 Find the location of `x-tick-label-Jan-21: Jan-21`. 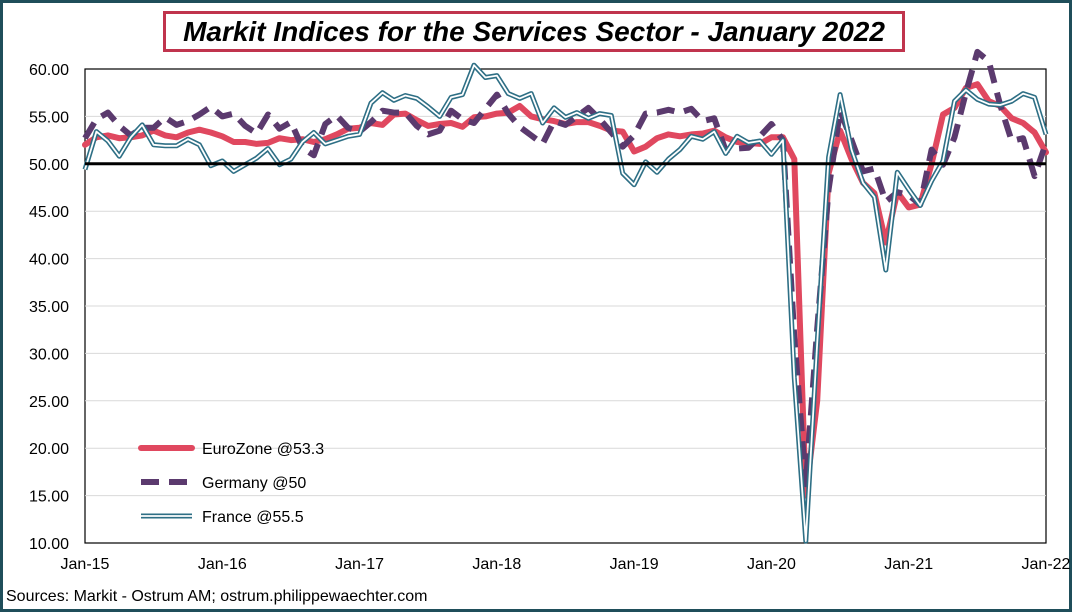

x-tick-label-Jan-21: Jan-21 is located at coordinates (908, 564).